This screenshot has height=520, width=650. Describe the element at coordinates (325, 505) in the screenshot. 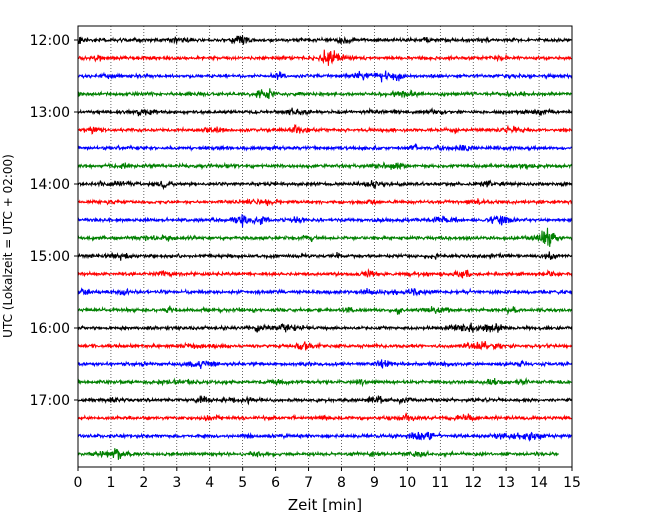

I see `x-axis-label: Zeit [min]` at that location.